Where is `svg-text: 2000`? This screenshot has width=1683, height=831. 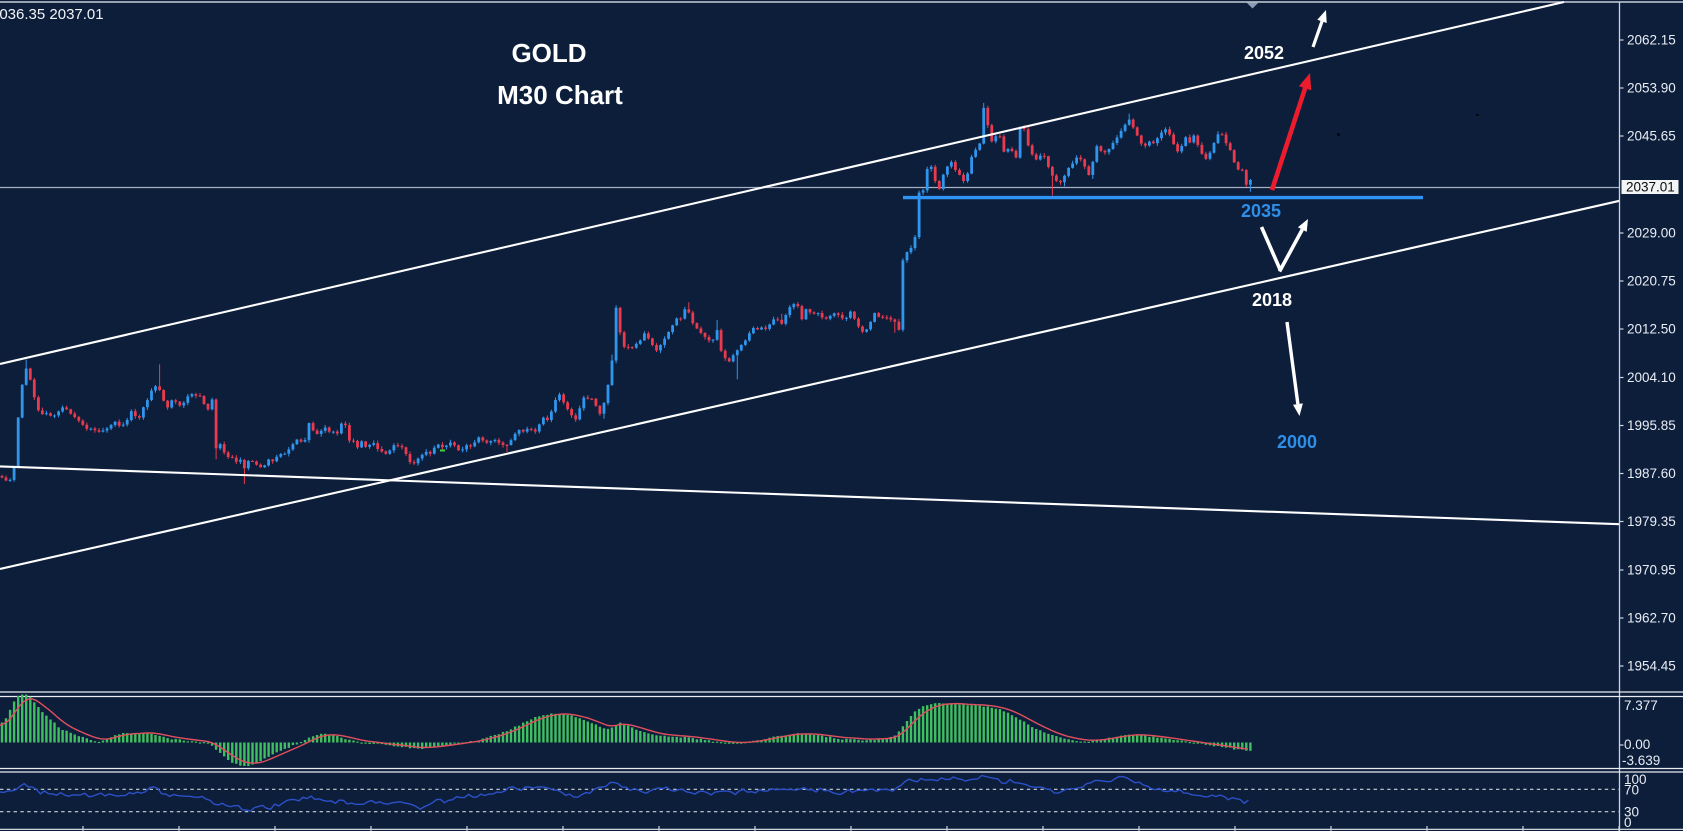 svg-text: 2000 is located at coordinates (1297, 442).